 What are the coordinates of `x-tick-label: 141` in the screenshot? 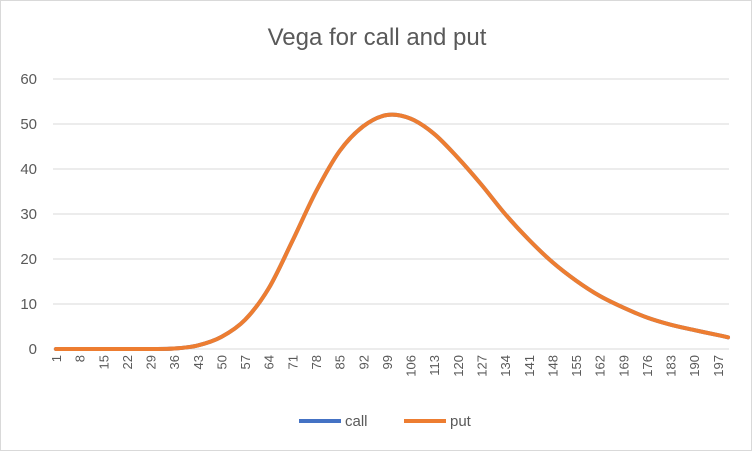 It's located at (529, 366).